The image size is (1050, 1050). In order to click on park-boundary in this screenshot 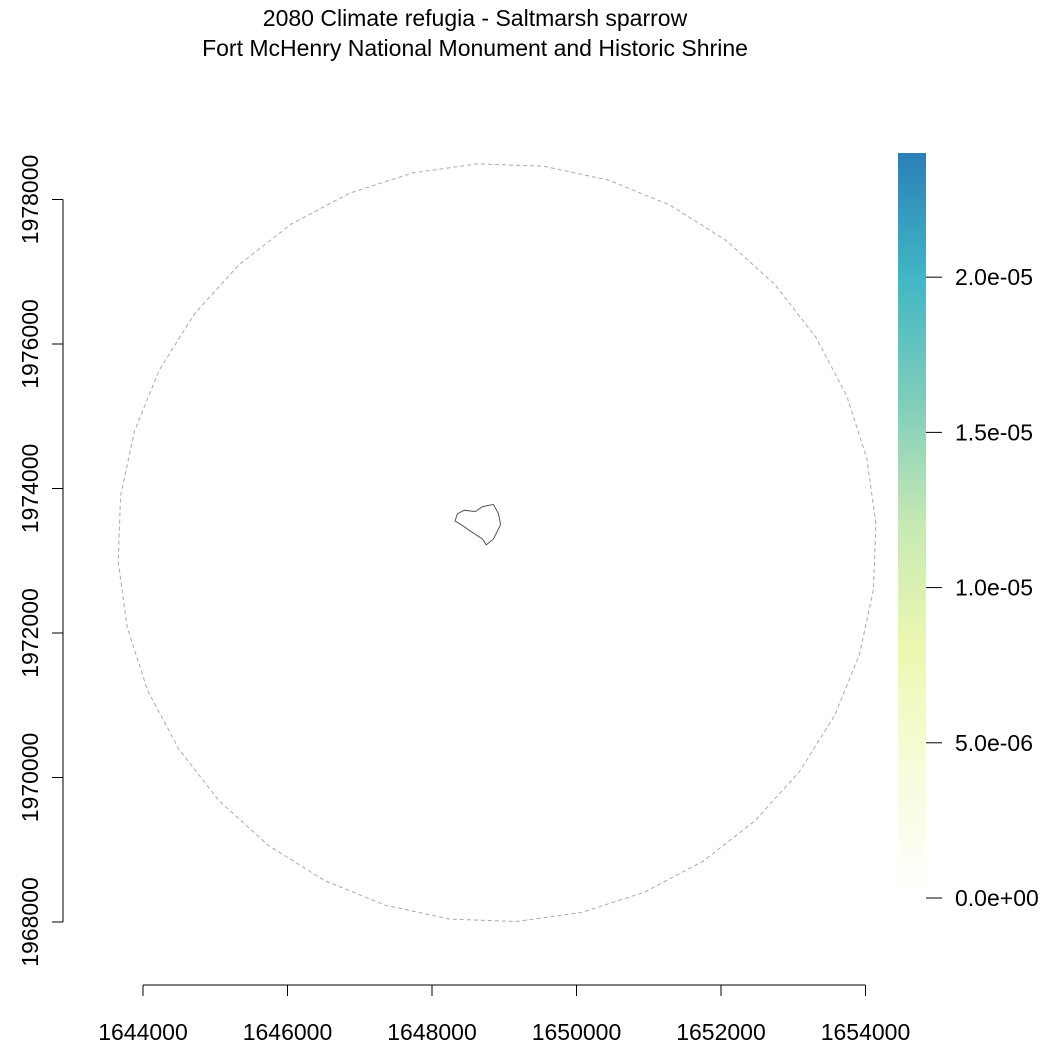, I will do `click(478, 524)`.